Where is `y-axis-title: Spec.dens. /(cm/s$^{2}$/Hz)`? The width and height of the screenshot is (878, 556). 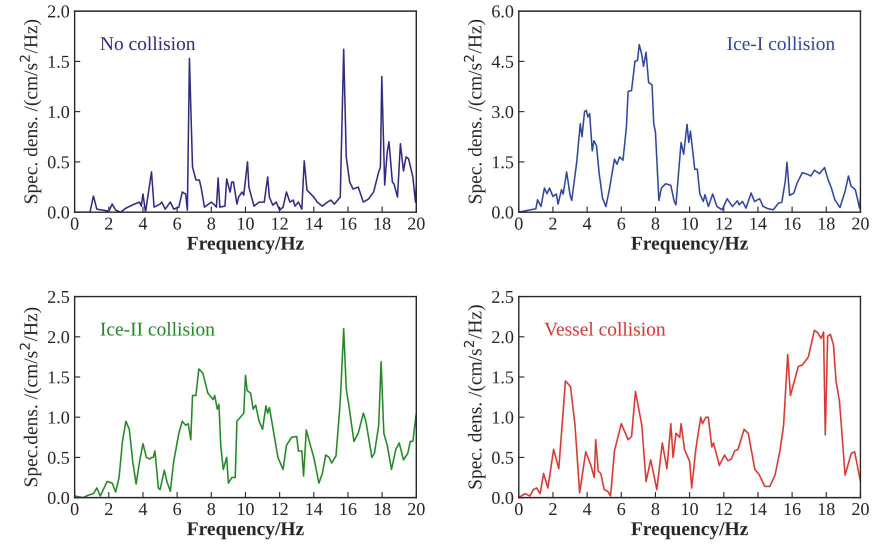
y-axis-title: Spec.dens. /(cm/s$^{2}$/Hz) is located at coordinates (31, 397).